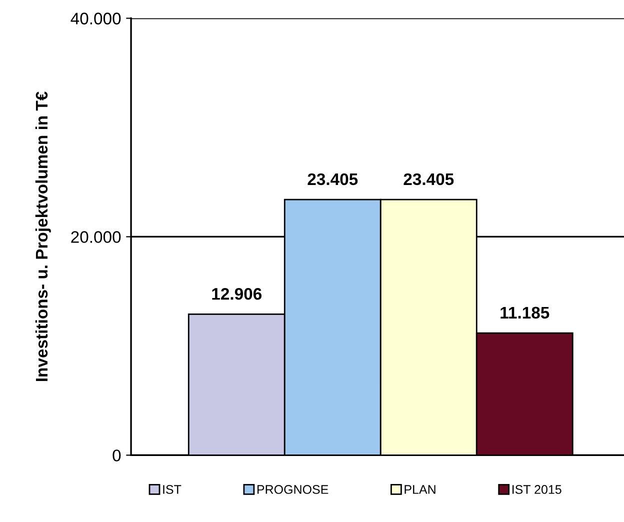 This screenshot has width=624, height=522. I want to click on legend-label: IST, so click(172, 489).